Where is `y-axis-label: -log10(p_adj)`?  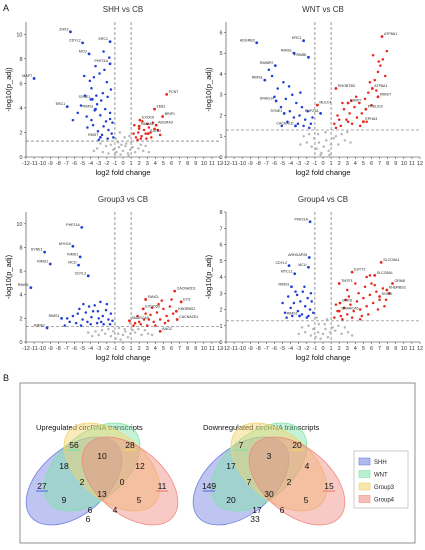 y-axis-label: -log10(p_adj) is located at coordinates (8, 89).